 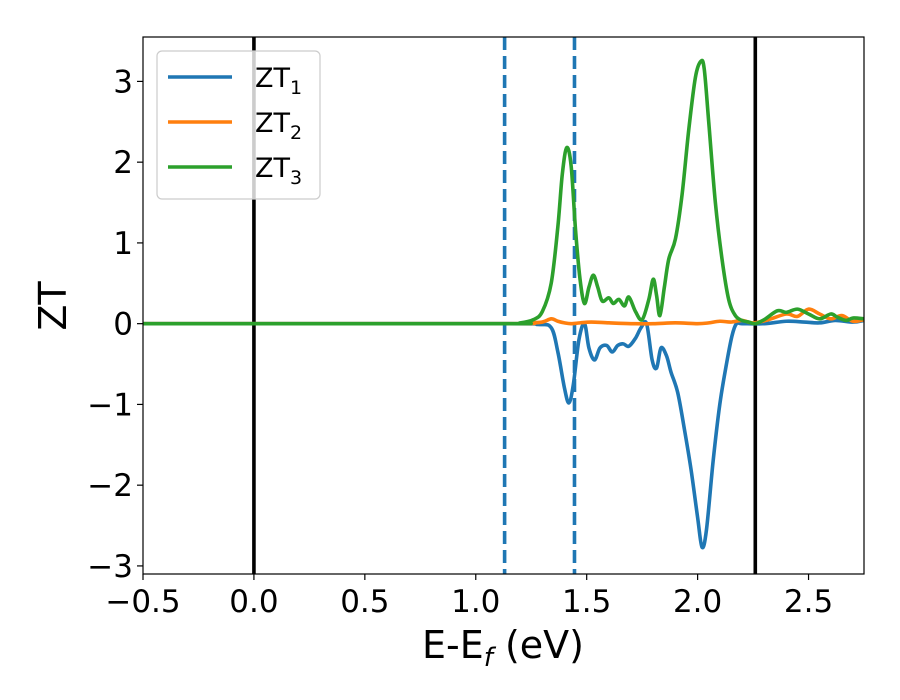 I want to click on legend-label-zt3: ZT3, so click(x=278, y=171).